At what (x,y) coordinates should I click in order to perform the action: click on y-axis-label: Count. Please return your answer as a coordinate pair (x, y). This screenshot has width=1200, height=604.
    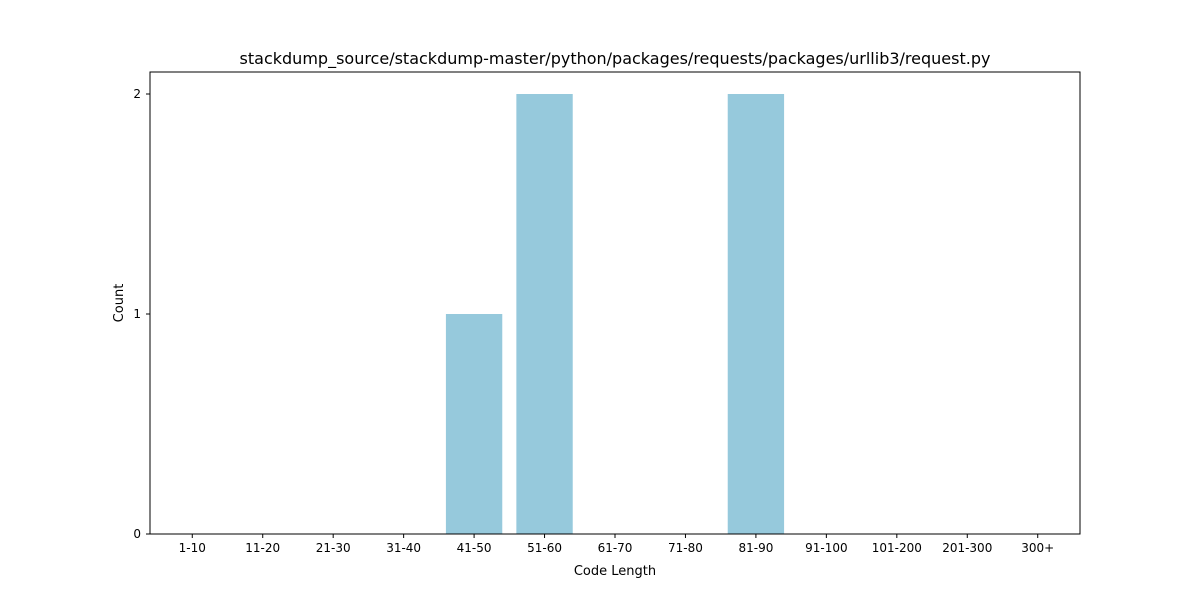
    Looking at the image, I should click on (119, 303).